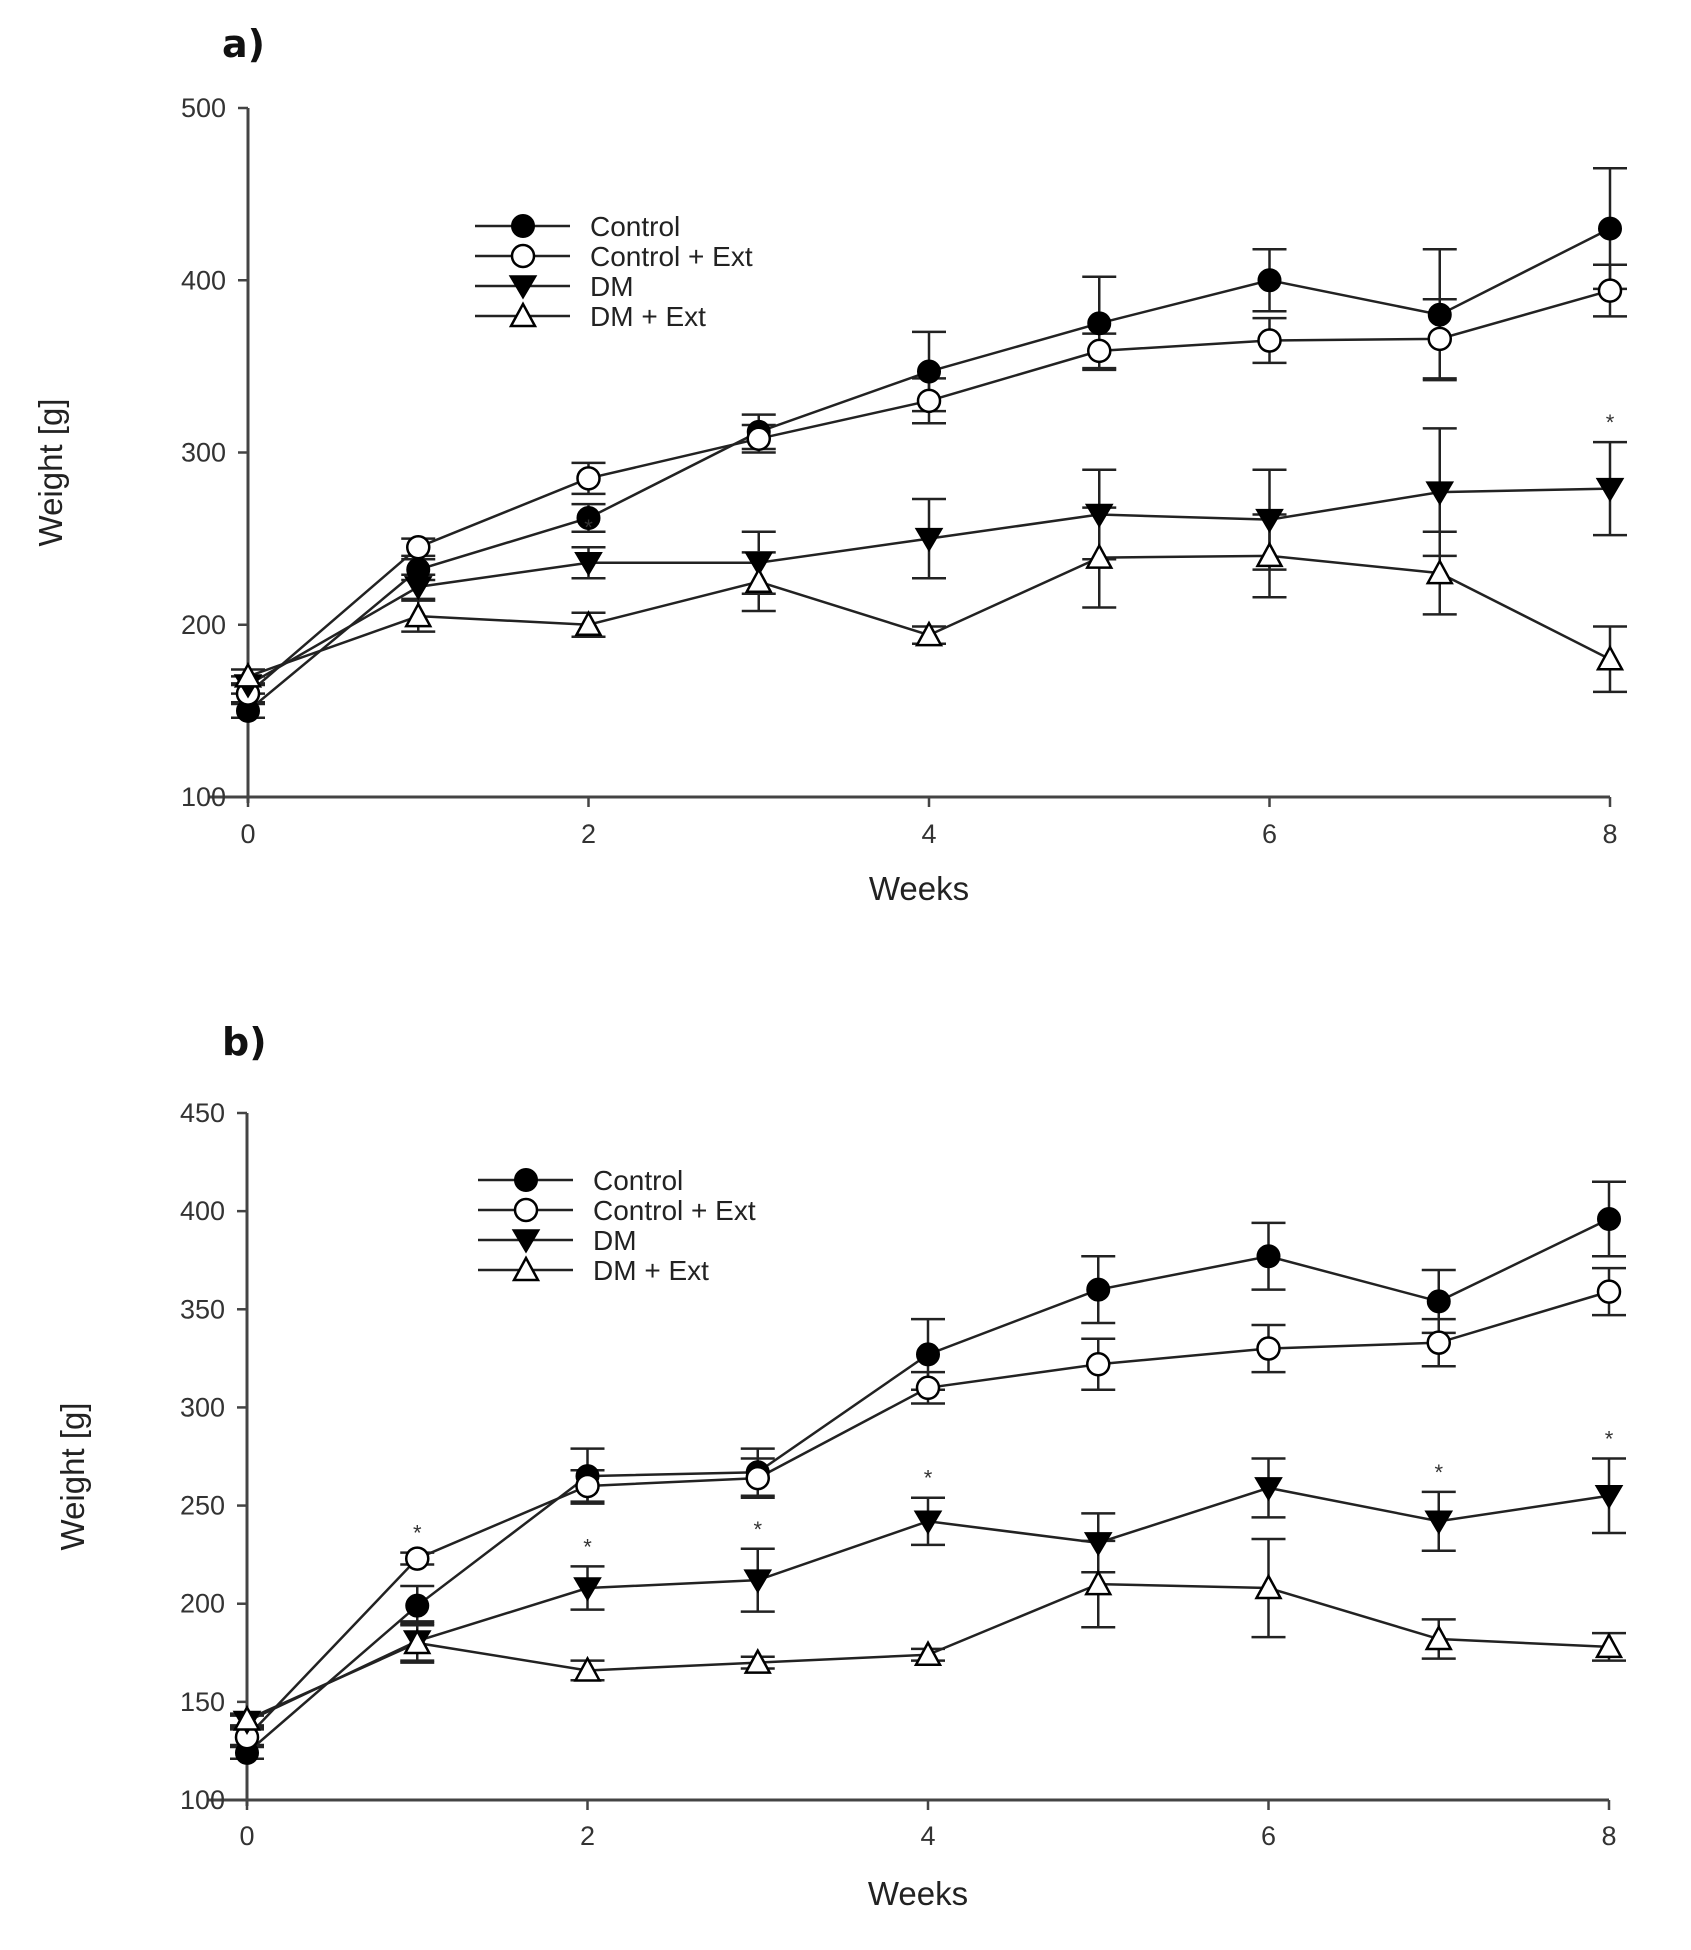 The image size is (1691, 1950). Describe the element at coordinates (202, 1113) in the screenshot. I see `y-tick-label: 450` at that location.